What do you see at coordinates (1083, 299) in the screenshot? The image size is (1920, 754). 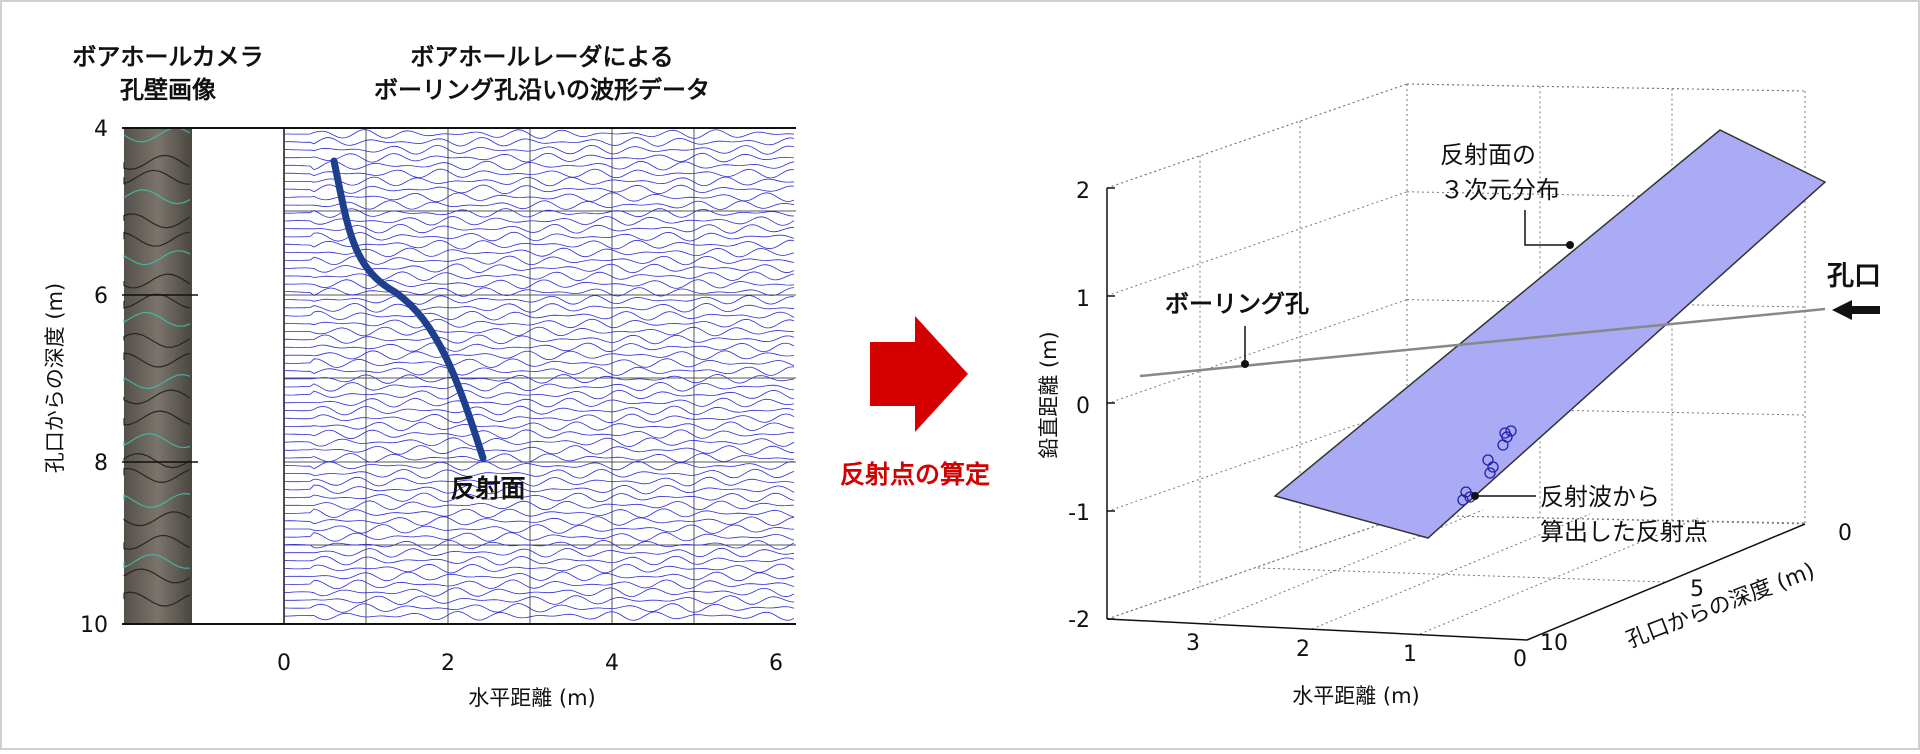 I see `z-tick-1: 1` at bounding box center [1083, 299].